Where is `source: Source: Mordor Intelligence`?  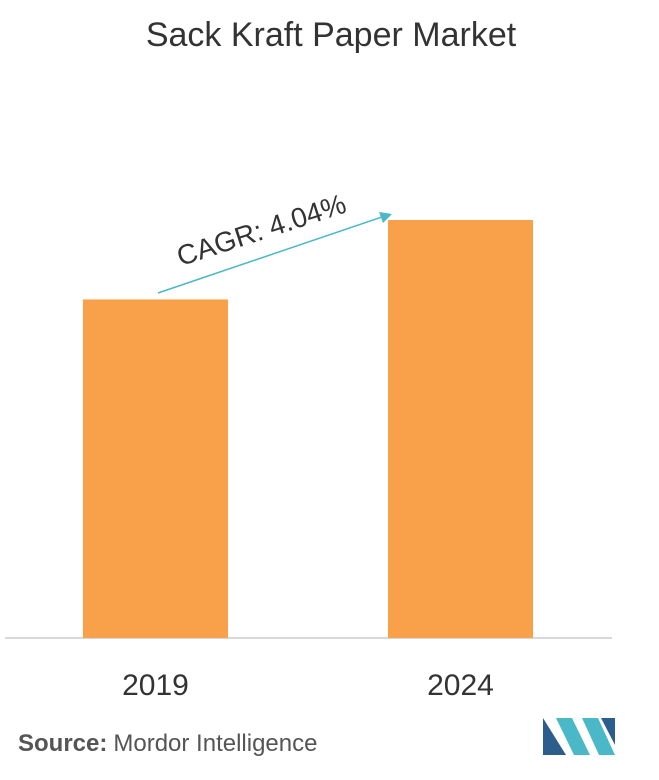
source: Source: Mordor Intelligence is located at coordinates (167, 743).